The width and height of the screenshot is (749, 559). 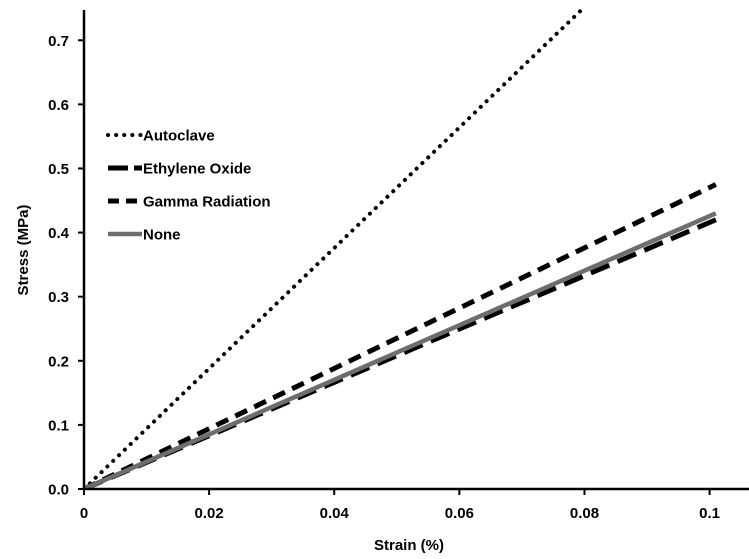 What do you see at coordinates (59, 233) in the screenshot?
I see `y-tick-label: 0.4` at bounding box center [59, 233].